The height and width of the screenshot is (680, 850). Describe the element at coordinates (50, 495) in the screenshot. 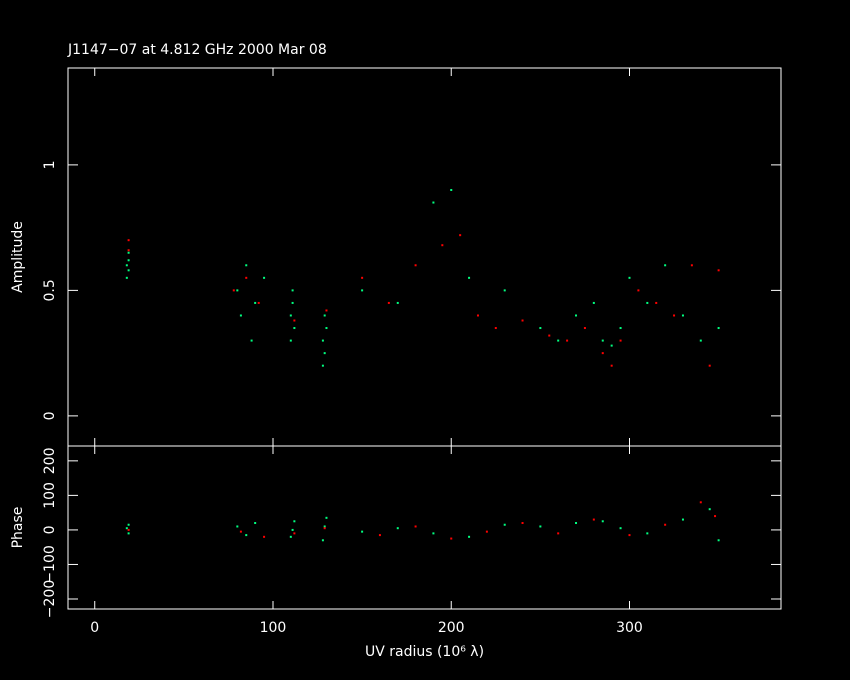

I see `y-tick-label: 100` at that location.